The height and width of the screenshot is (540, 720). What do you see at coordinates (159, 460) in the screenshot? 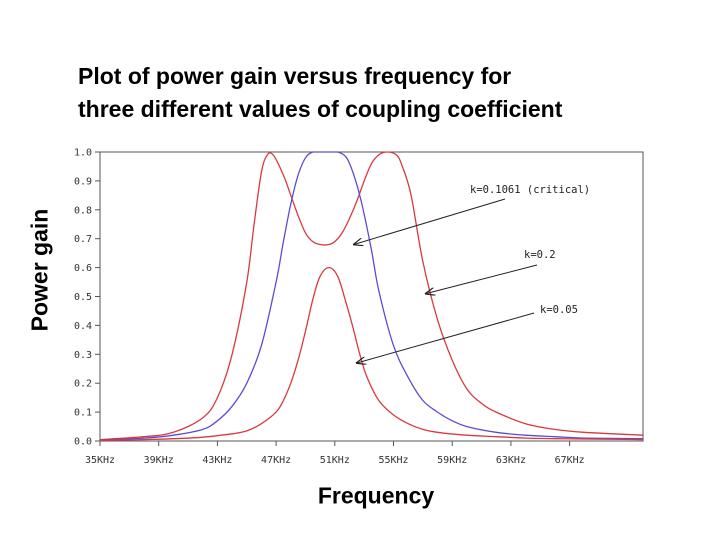
I see `x-tick-label: 39KHz` at bounding box center [159, 460].